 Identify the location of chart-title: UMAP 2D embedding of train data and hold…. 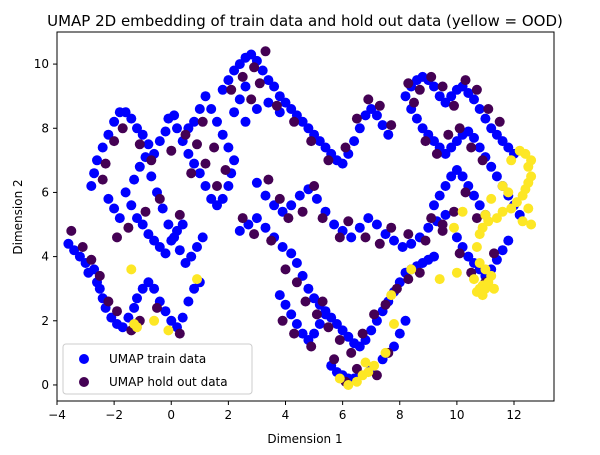
(305, 21).